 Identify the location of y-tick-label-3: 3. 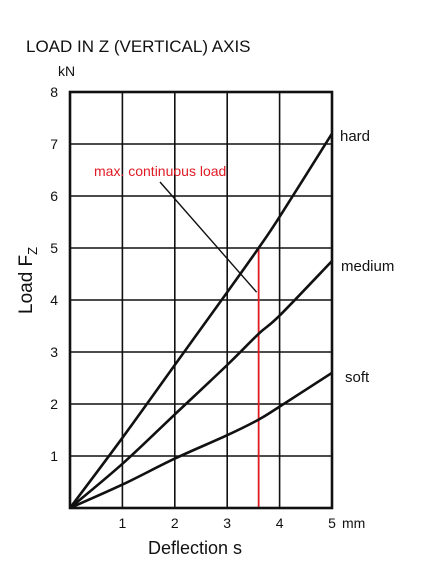
(54, 352).